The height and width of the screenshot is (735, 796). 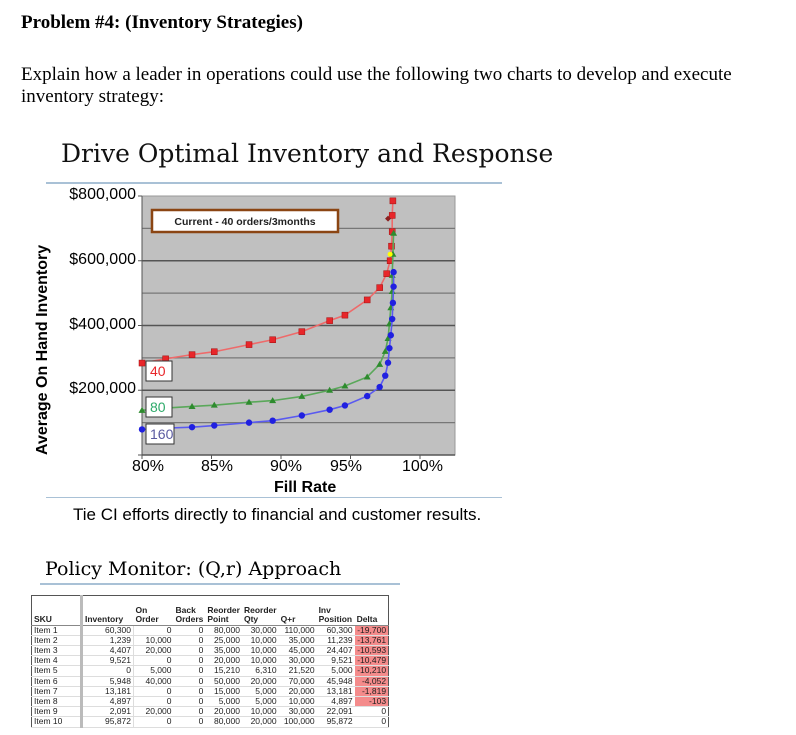 What do you see at coordinates (274, 497) in the screenshot?
I see `caption-rule` at bounding box center [274, 497].